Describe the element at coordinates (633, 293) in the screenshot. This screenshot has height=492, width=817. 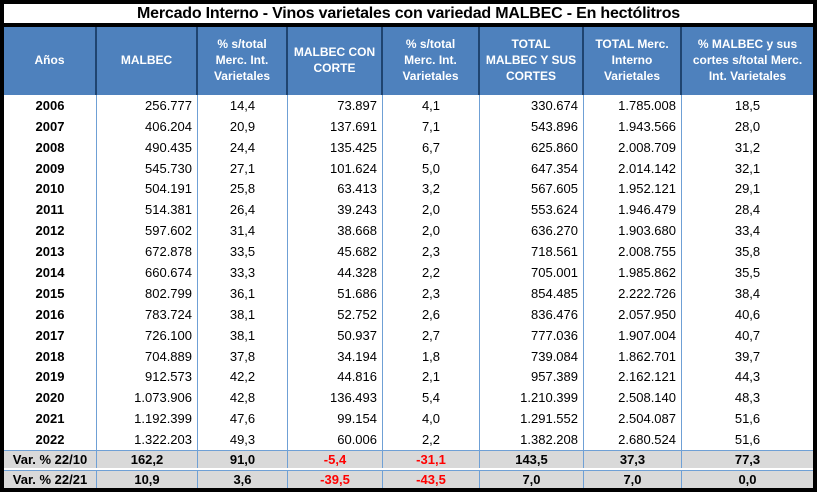
I see `value-cell: 2.222.726` at that location.